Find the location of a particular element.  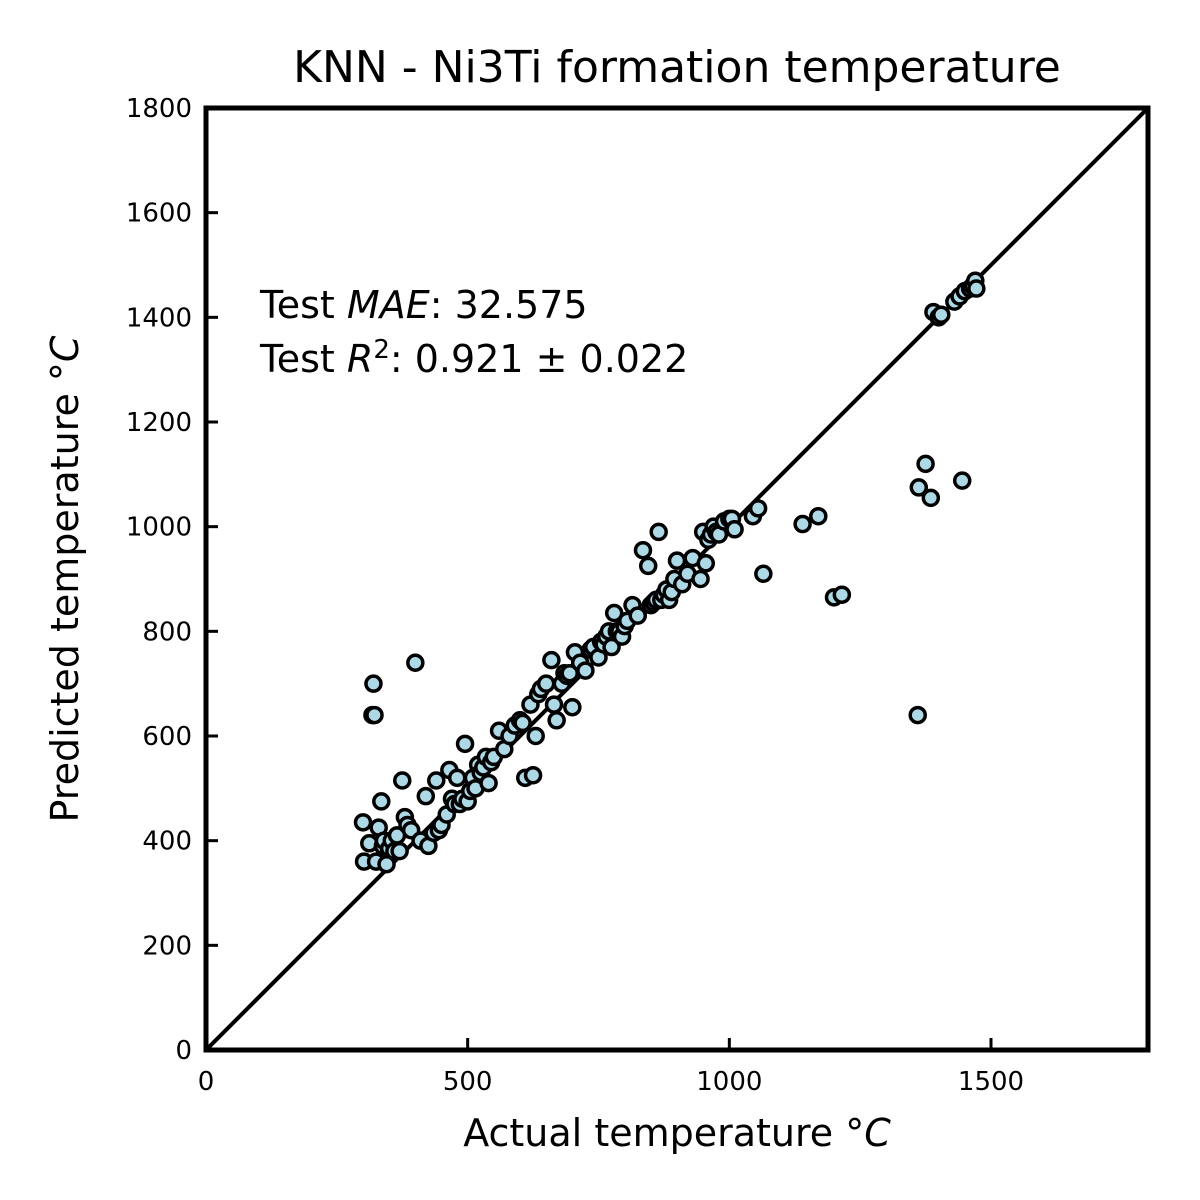

y-tick-label: 200 is located at coordinates (167, 946).